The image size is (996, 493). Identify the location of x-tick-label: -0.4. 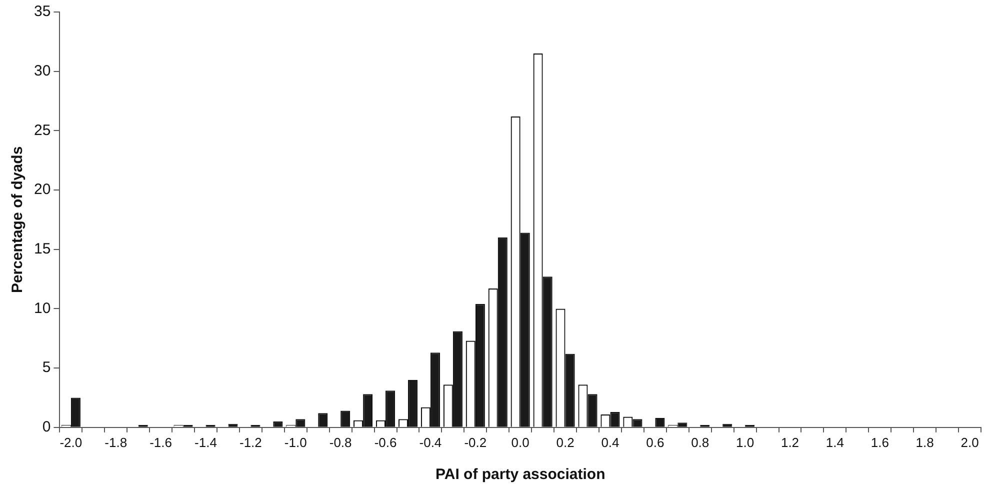
(430, 442).